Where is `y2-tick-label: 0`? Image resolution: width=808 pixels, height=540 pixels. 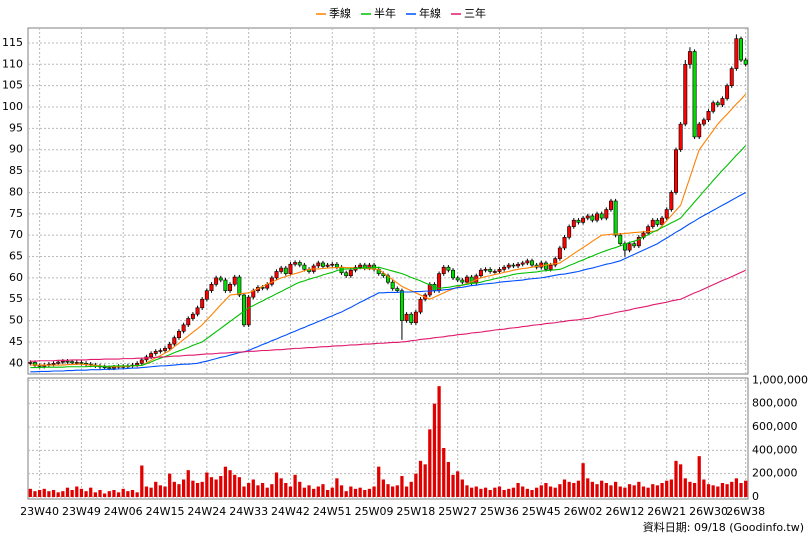
y2-tick-label: 0 is located at coordinates (755, 496).